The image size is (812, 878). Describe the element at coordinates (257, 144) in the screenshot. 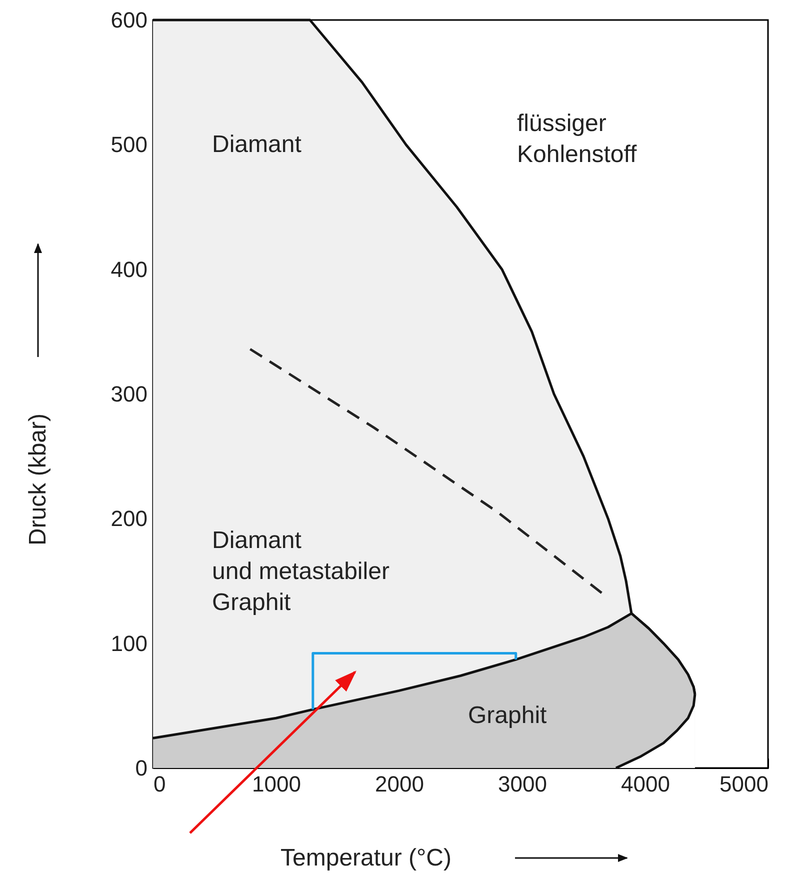

I see `annotation: Diamant` at that location.